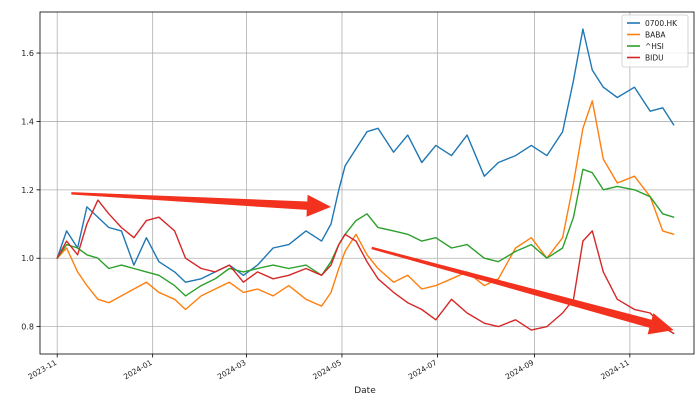 Image resolution: width=700 pixels, height=402 pixels. Describe the element at coordinates (232, 370) in the screenshot. I see `x-tick-label: 2024-03` at that location.